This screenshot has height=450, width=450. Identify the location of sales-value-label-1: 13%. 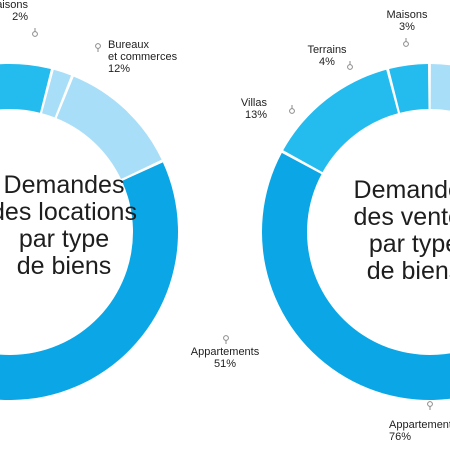
(256, 115).